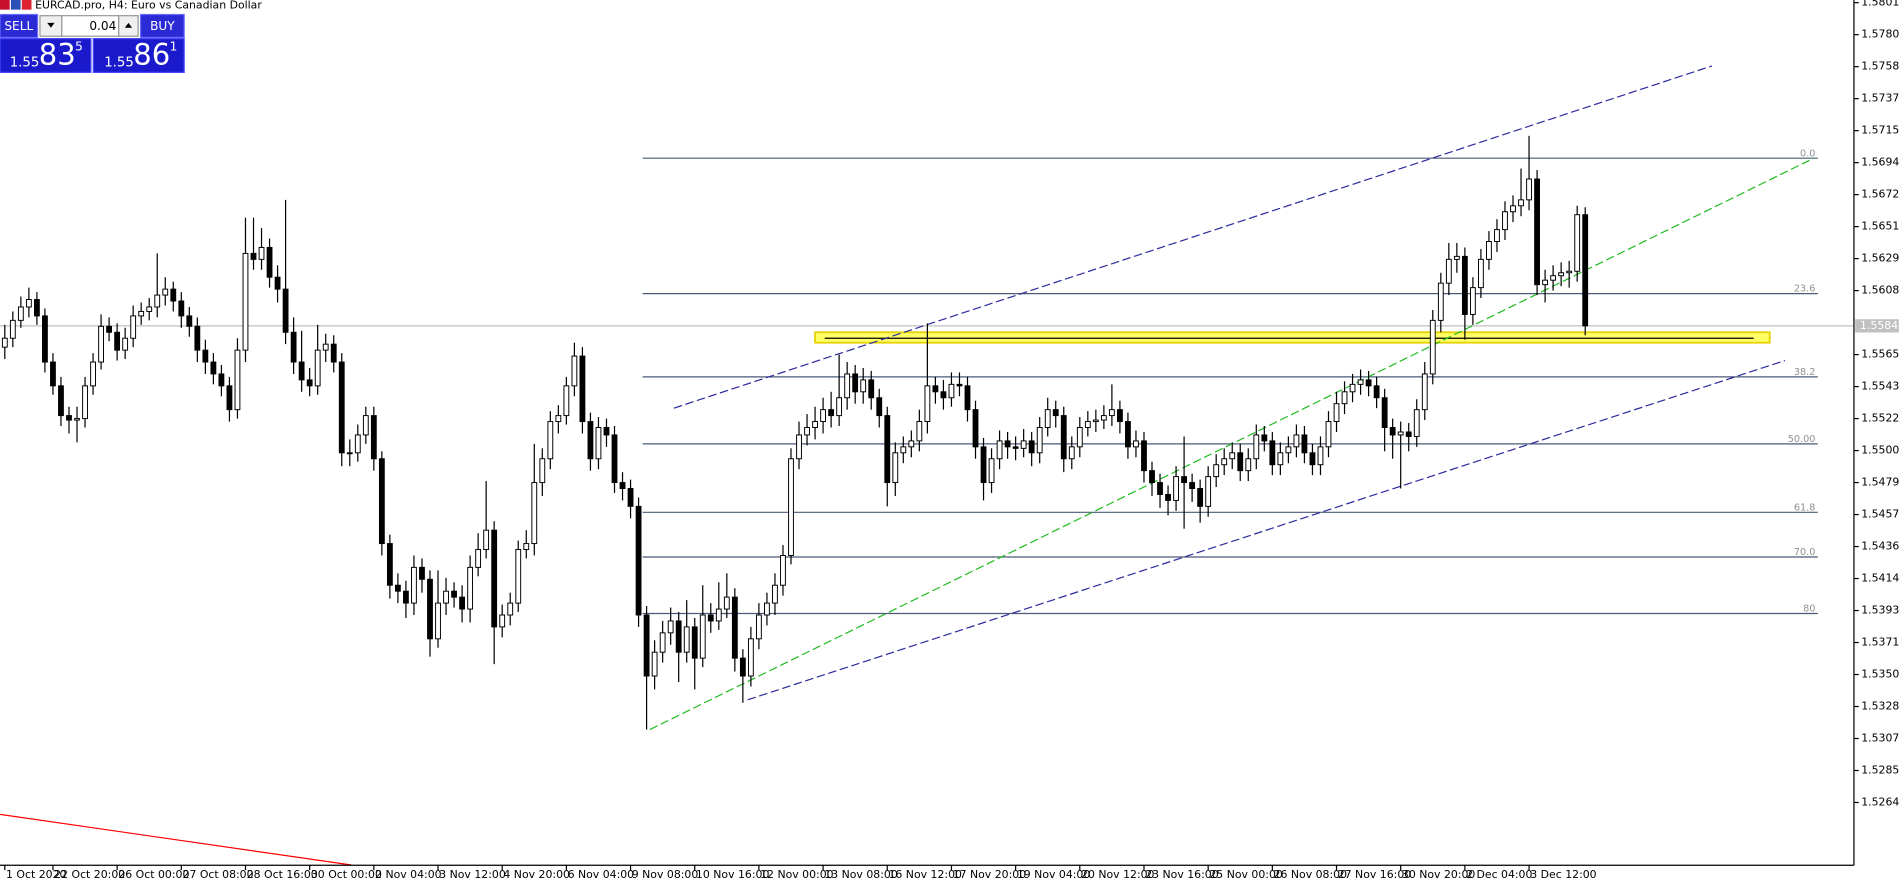  Describe the element at coordinates (1880, 325) in the screenshot. I see `last-price-label: 1.55843` at that location.